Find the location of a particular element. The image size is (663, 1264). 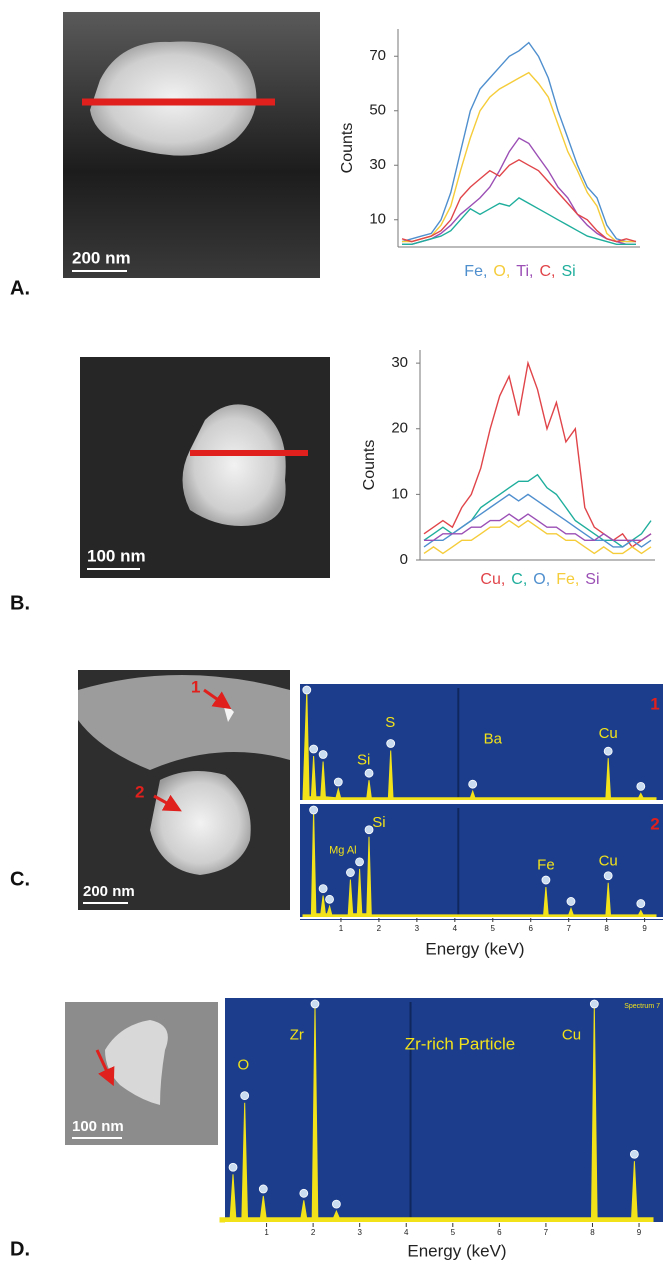

y-tick-label: 0 is located at coordinates (404, 559).